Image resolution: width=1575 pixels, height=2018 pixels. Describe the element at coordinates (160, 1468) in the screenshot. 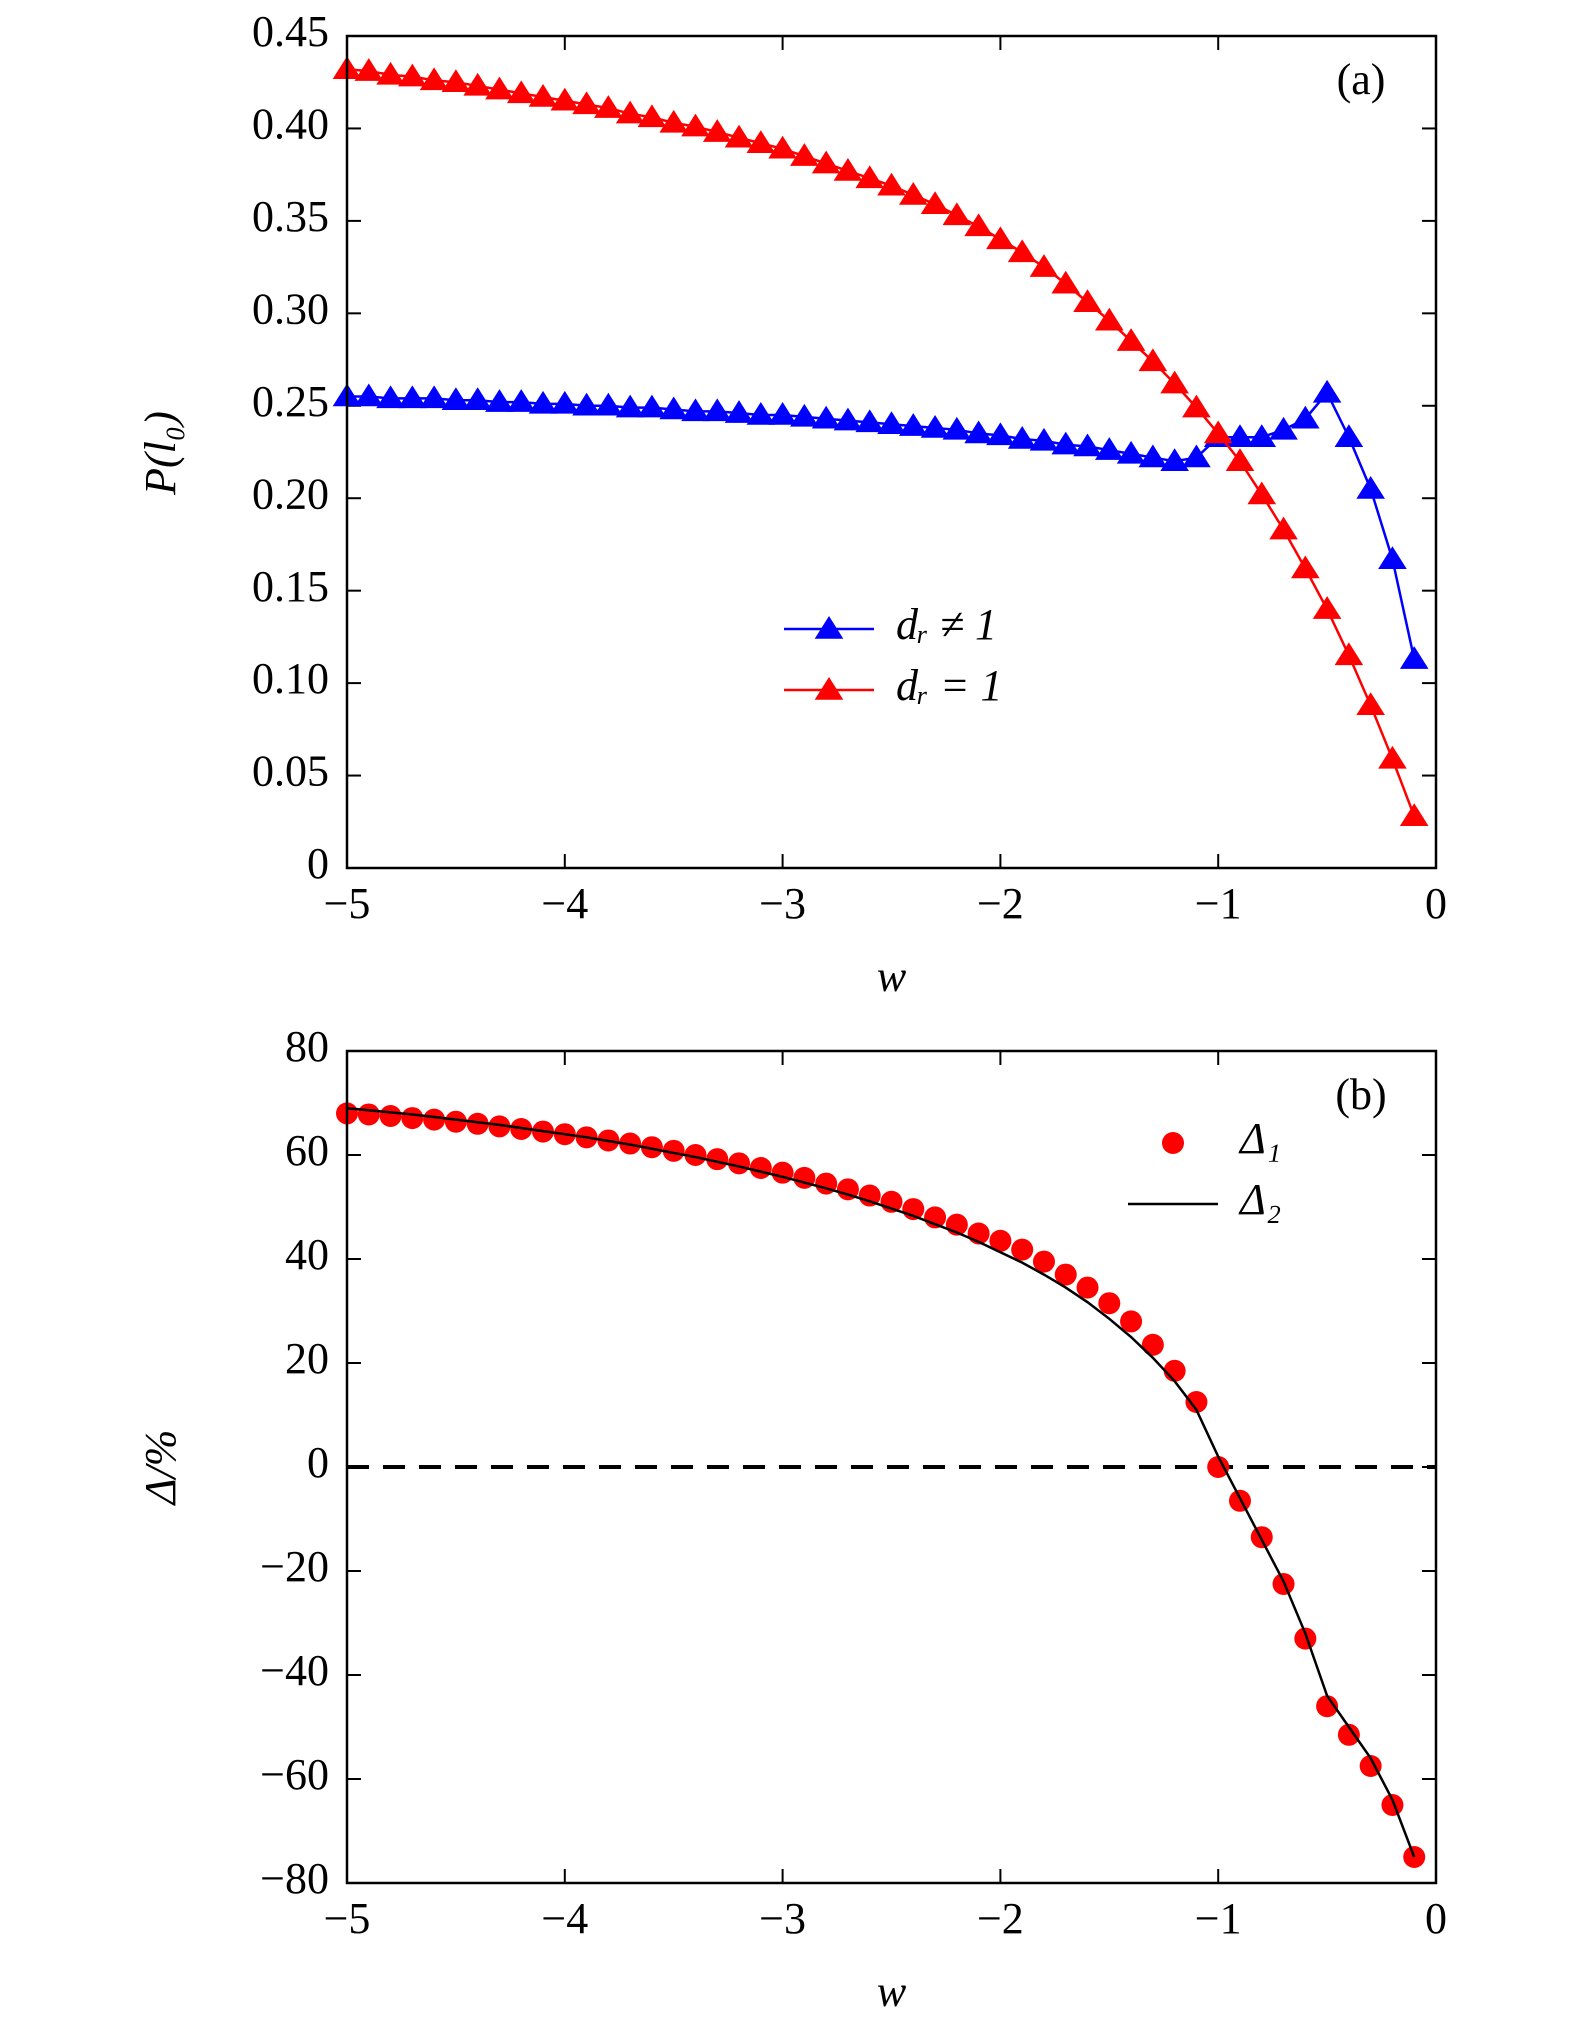

I see `y-axis-label: Δ/%` at that location.